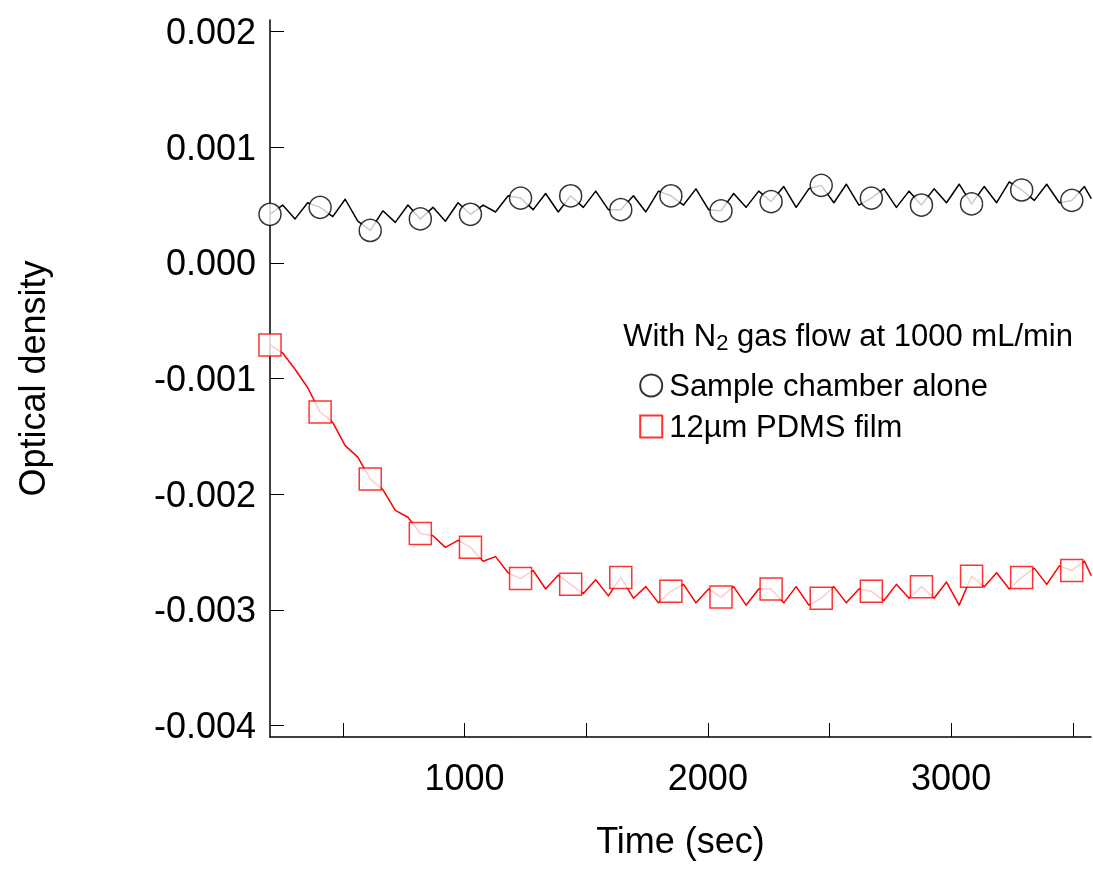 The height and width of the screenshot is (870, 1093). I want to click on legend-label: 12µm PDMS film, so click(786, 426).